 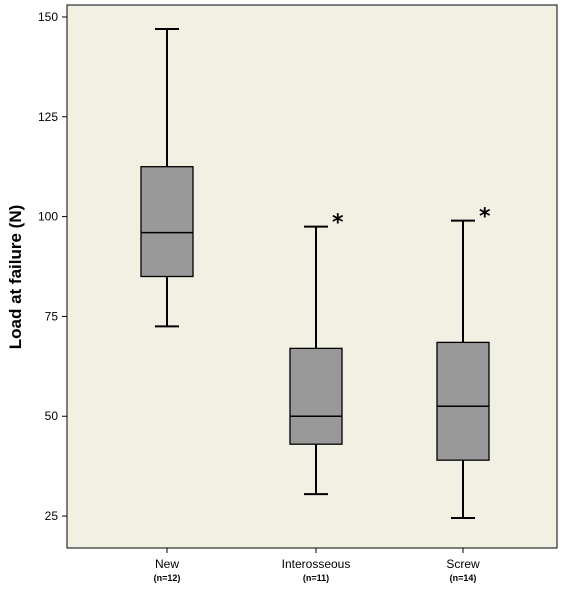 I want to click on x-sample-size-label: (n=14), so click(x=463, y=578).